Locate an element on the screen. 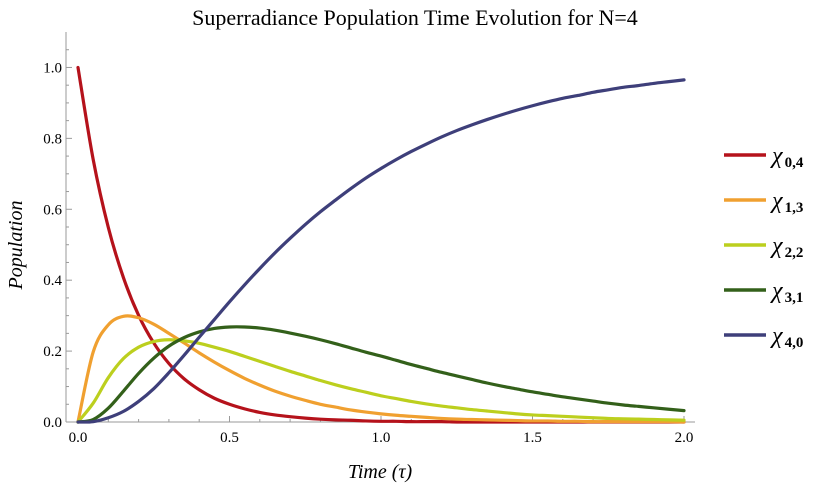 Image resolution: width=830 pixels, height=493 pixels. x-tick-label: 1.5 is located at coordinates (532, 438).